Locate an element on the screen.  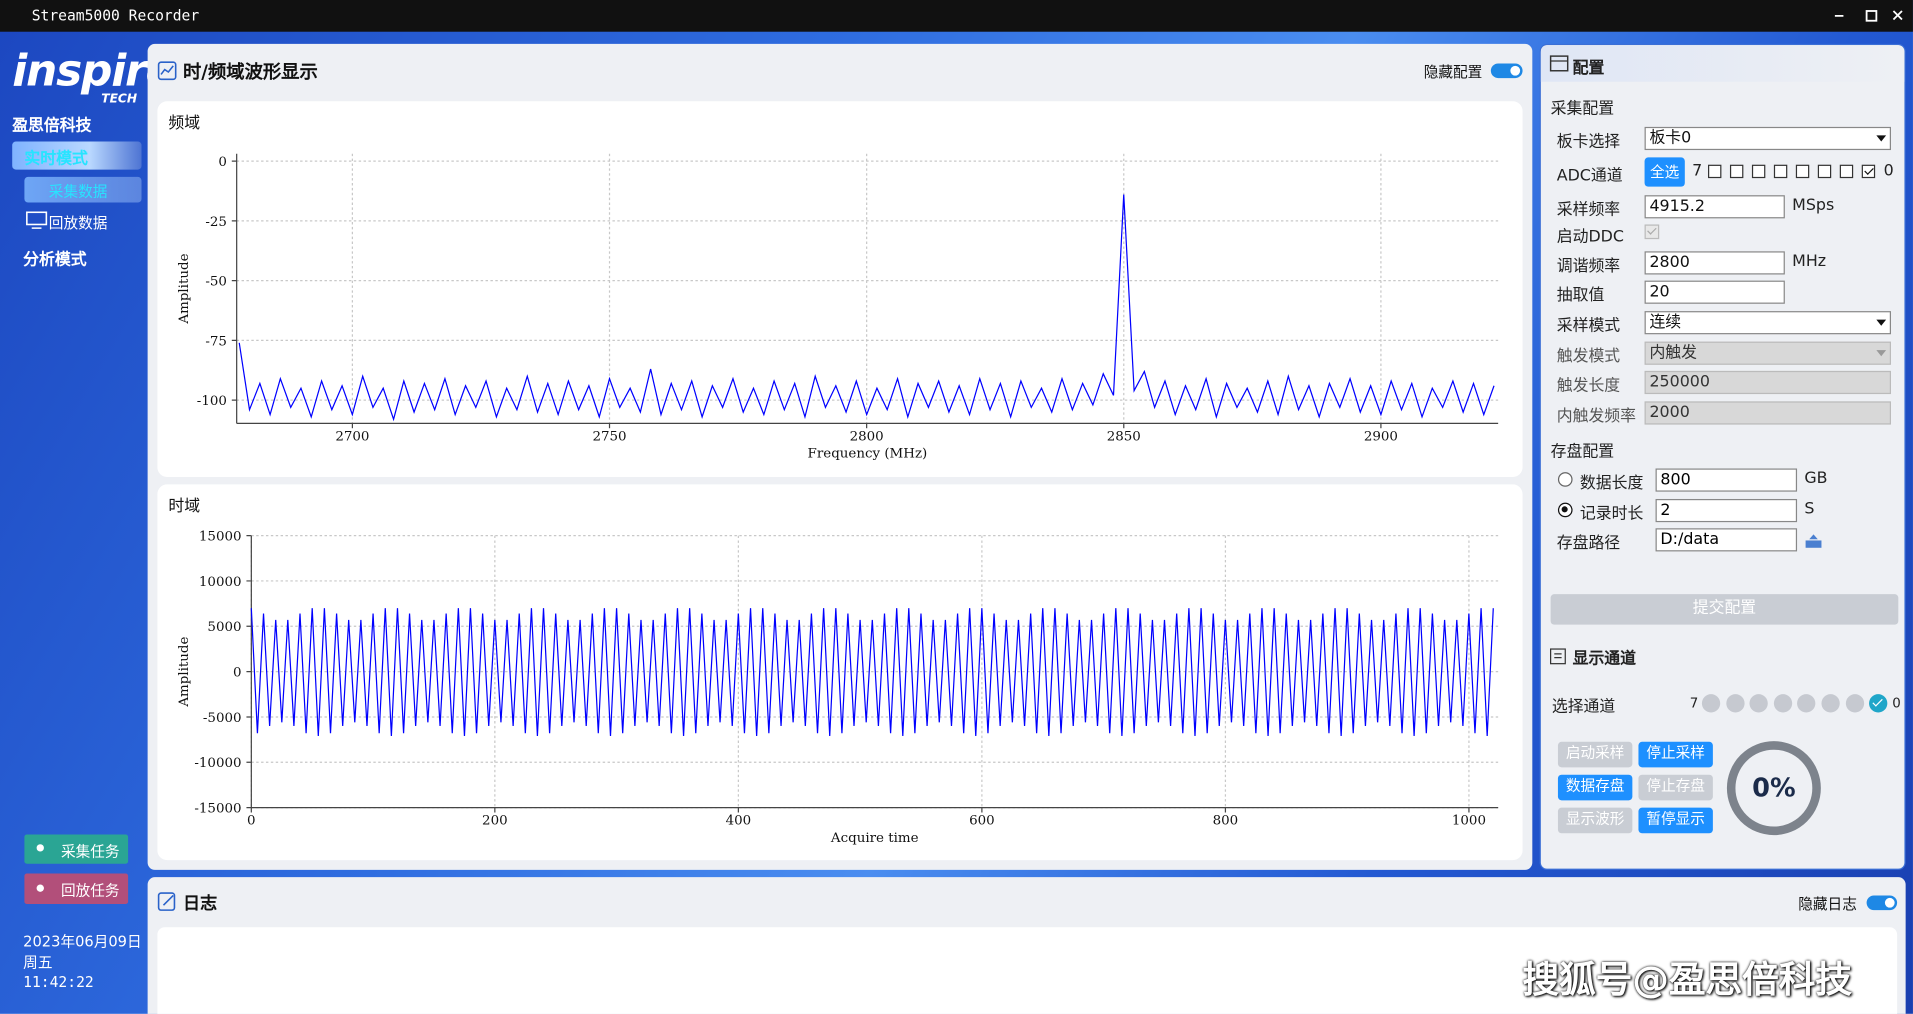
panel-title: 时/频域波形显示 is located at coordinates (250, 72).